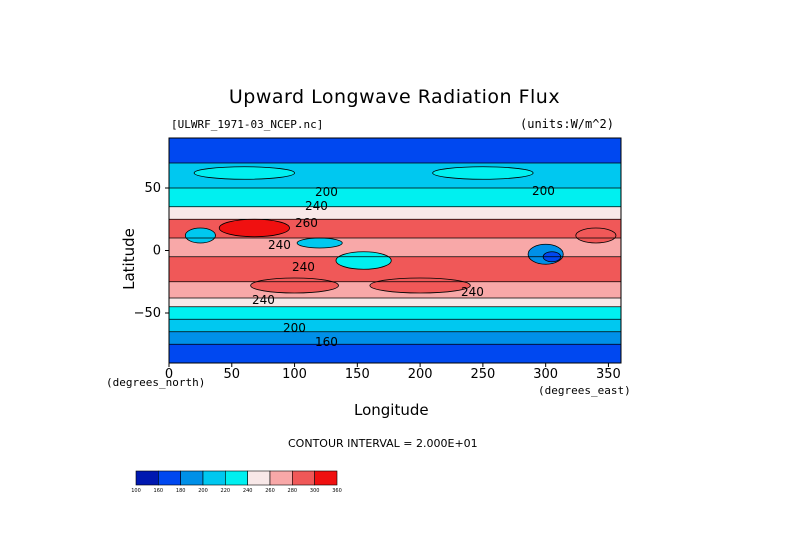 This screenshot has width=789, height=558. Describe the element at coordinates (156, 382) in the screenshot. I see `y-unit-label: (degrees_north)` at that location.